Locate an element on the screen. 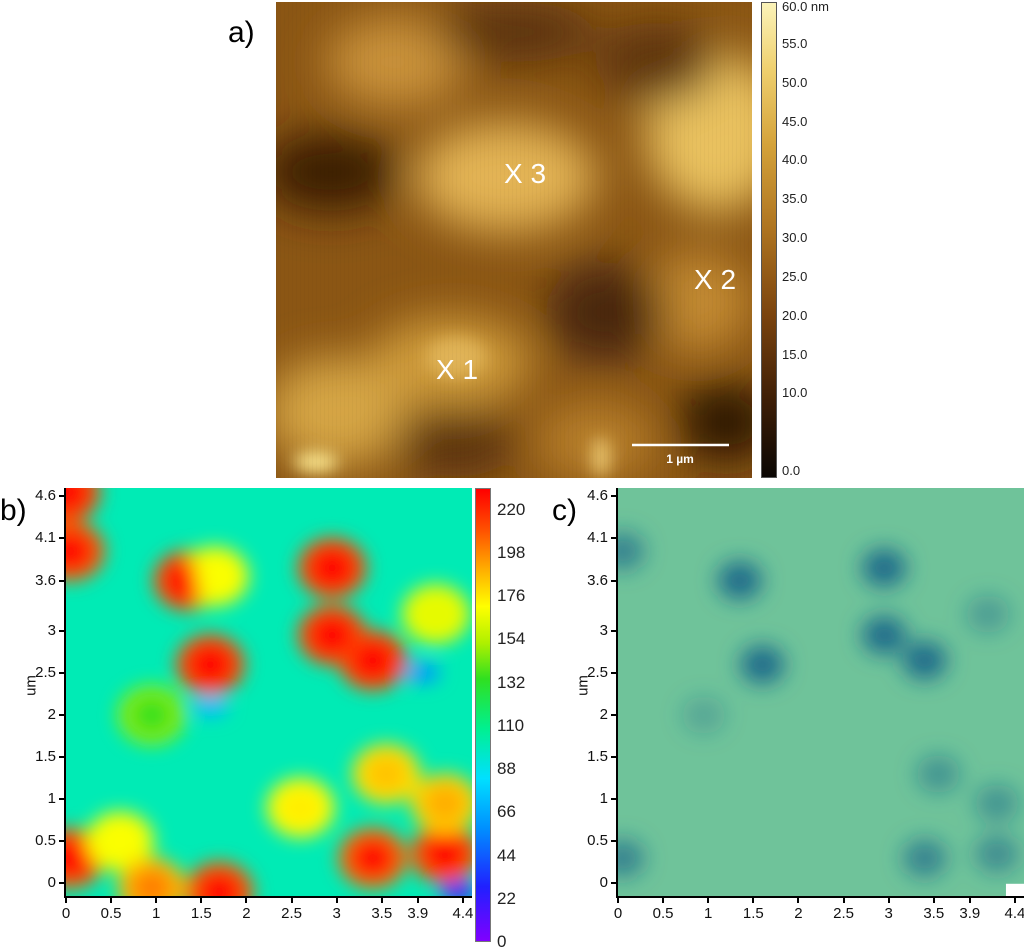  heatmap-b-x-tick-label: 2.5 is located at coordinates (291, 913).